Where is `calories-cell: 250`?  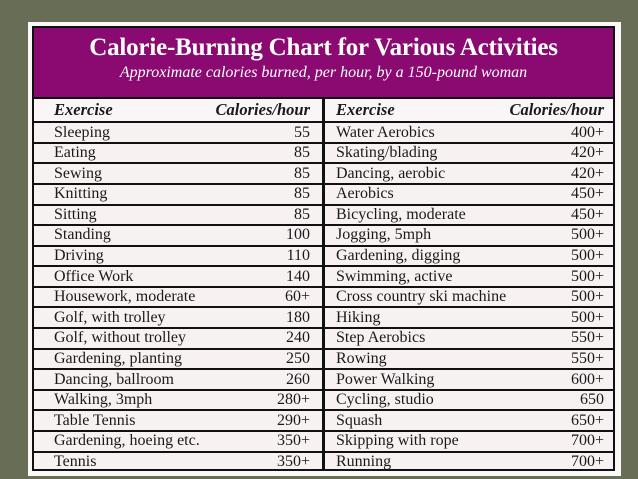
calories-cell: 250 is located at coordinates (298, 358).